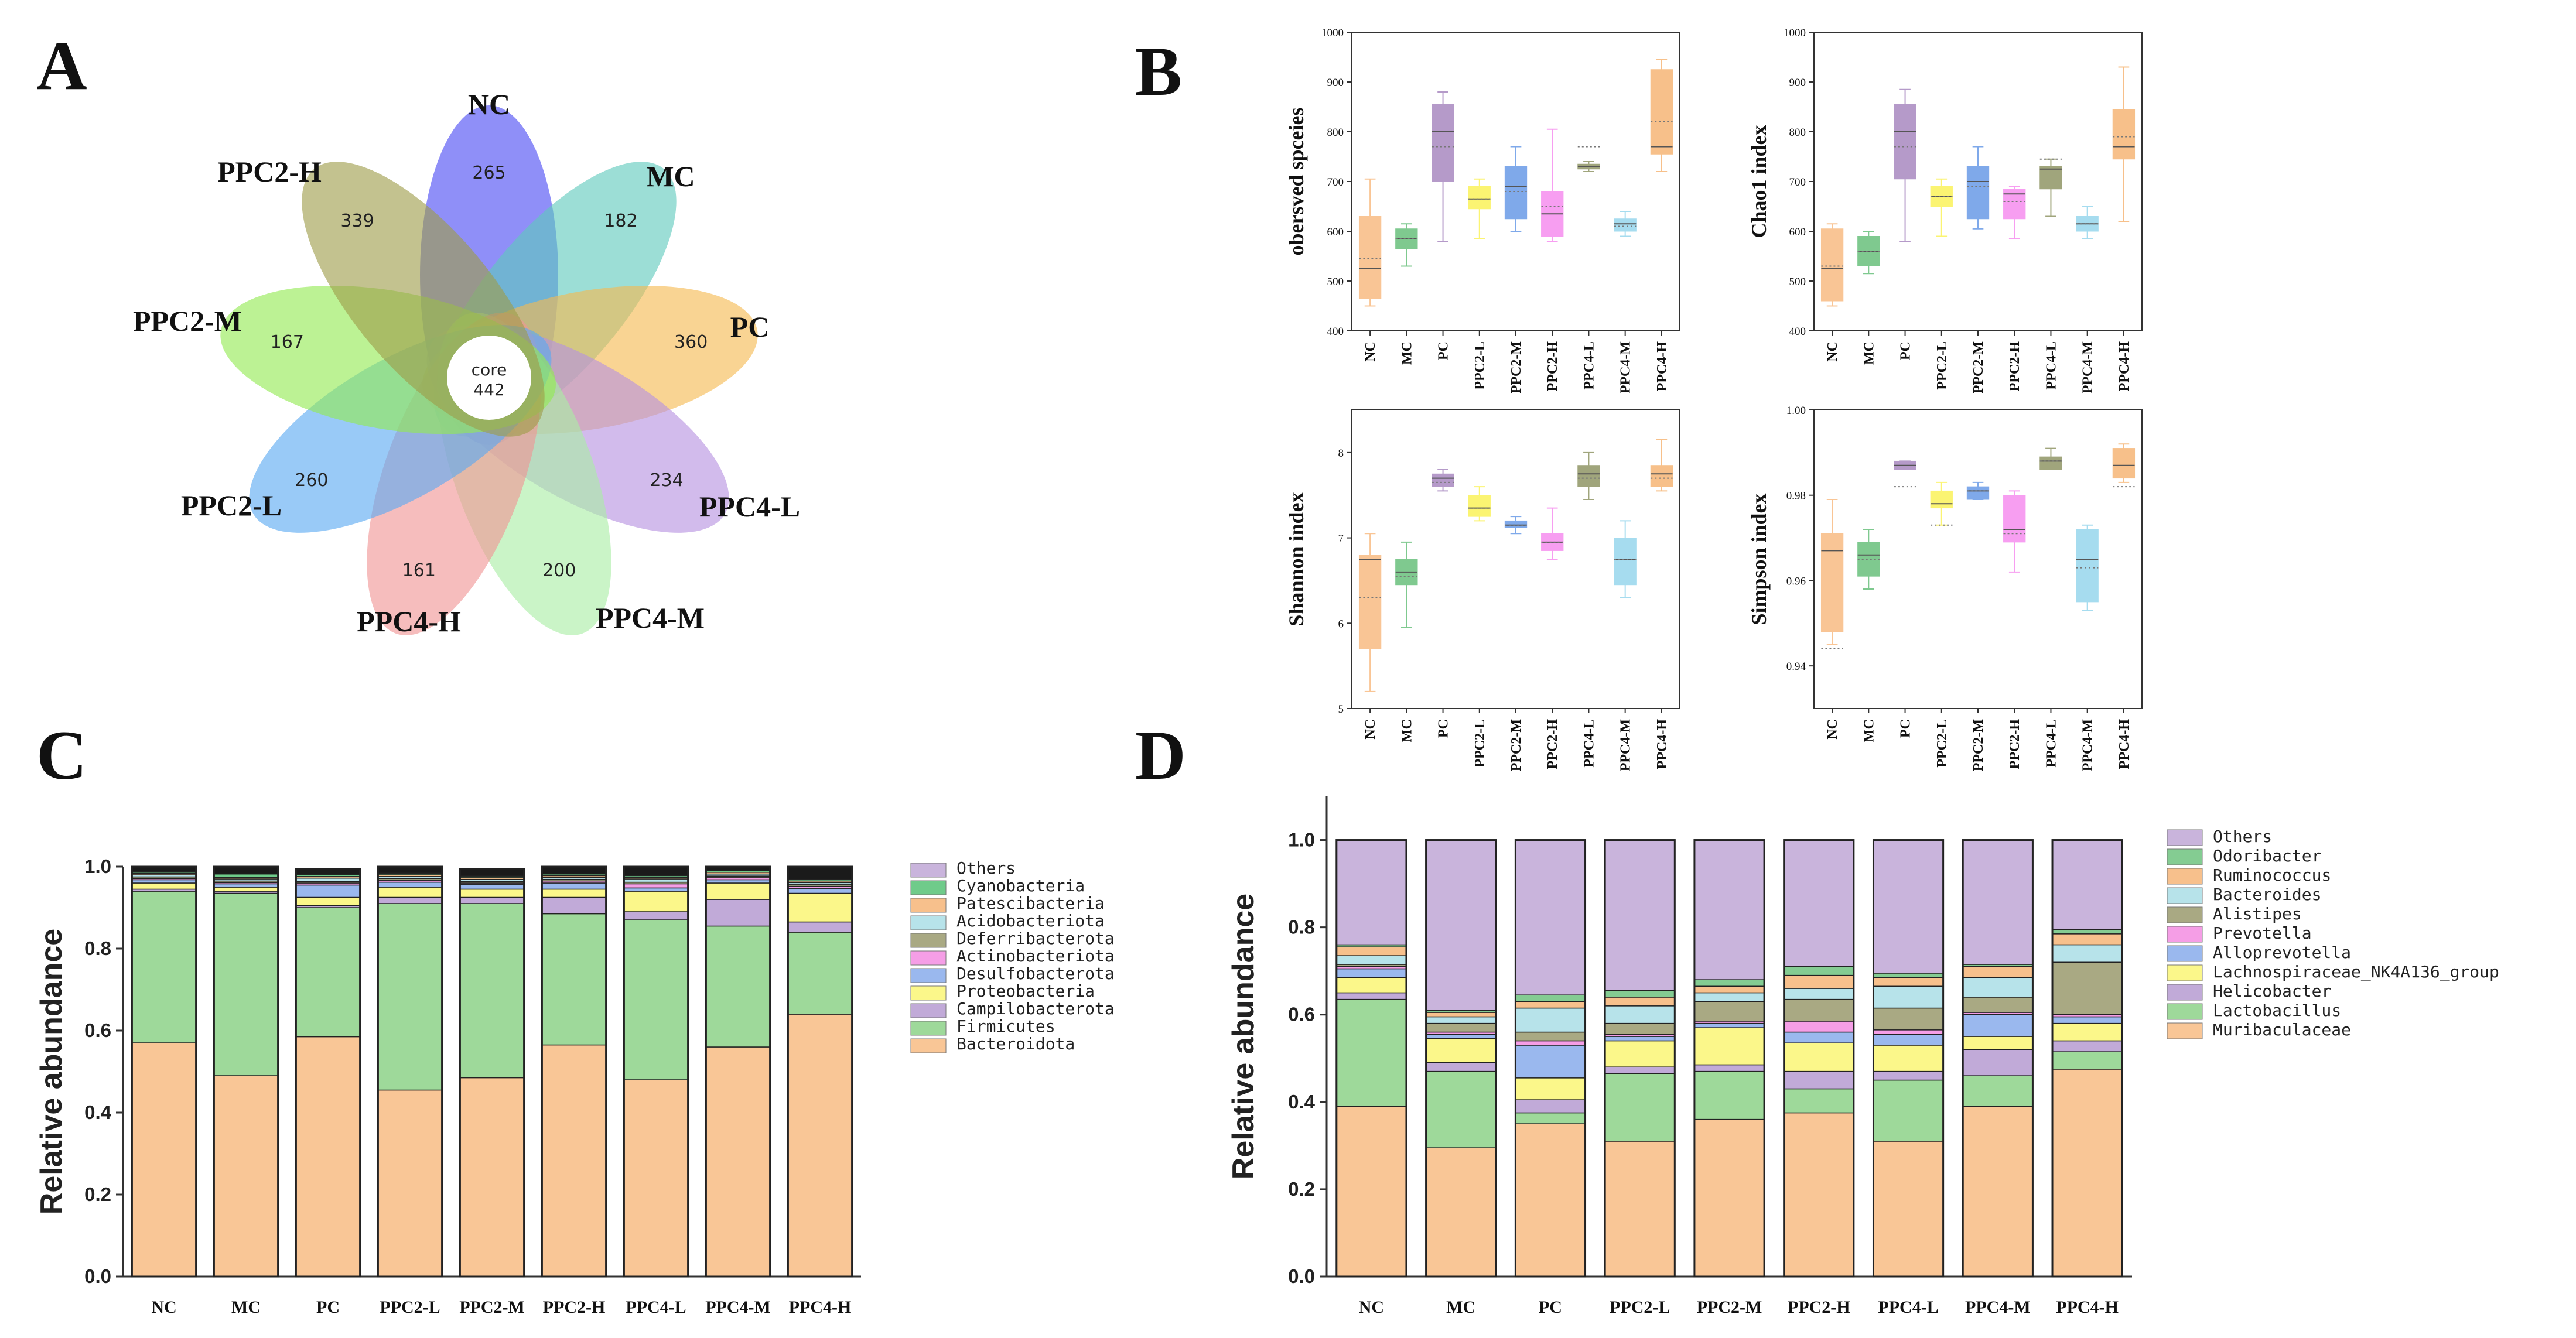 Image resolution: width=2576 pixels, height=1338 pixels. Describe the element at coordinates (164, 967) in the screenshot. I see `bar-segment-nc-firmicutes` at that location.